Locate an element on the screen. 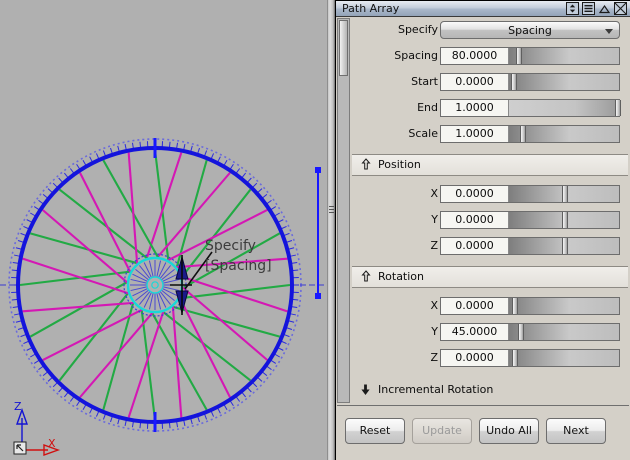 This screenshot has height=460, width=630. section-label-position: Position is located at coordinates (399, 164).